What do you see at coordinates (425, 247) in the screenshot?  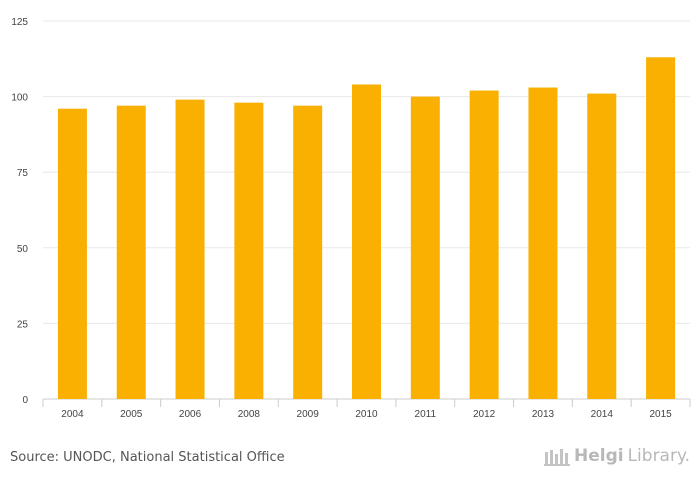 I see `bar-2011` at bounding box center [425, 247].